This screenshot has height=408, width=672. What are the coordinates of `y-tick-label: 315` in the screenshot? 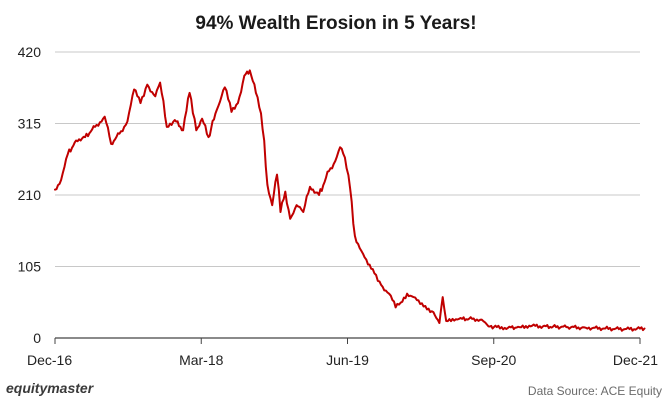 It's located at (30, 124).